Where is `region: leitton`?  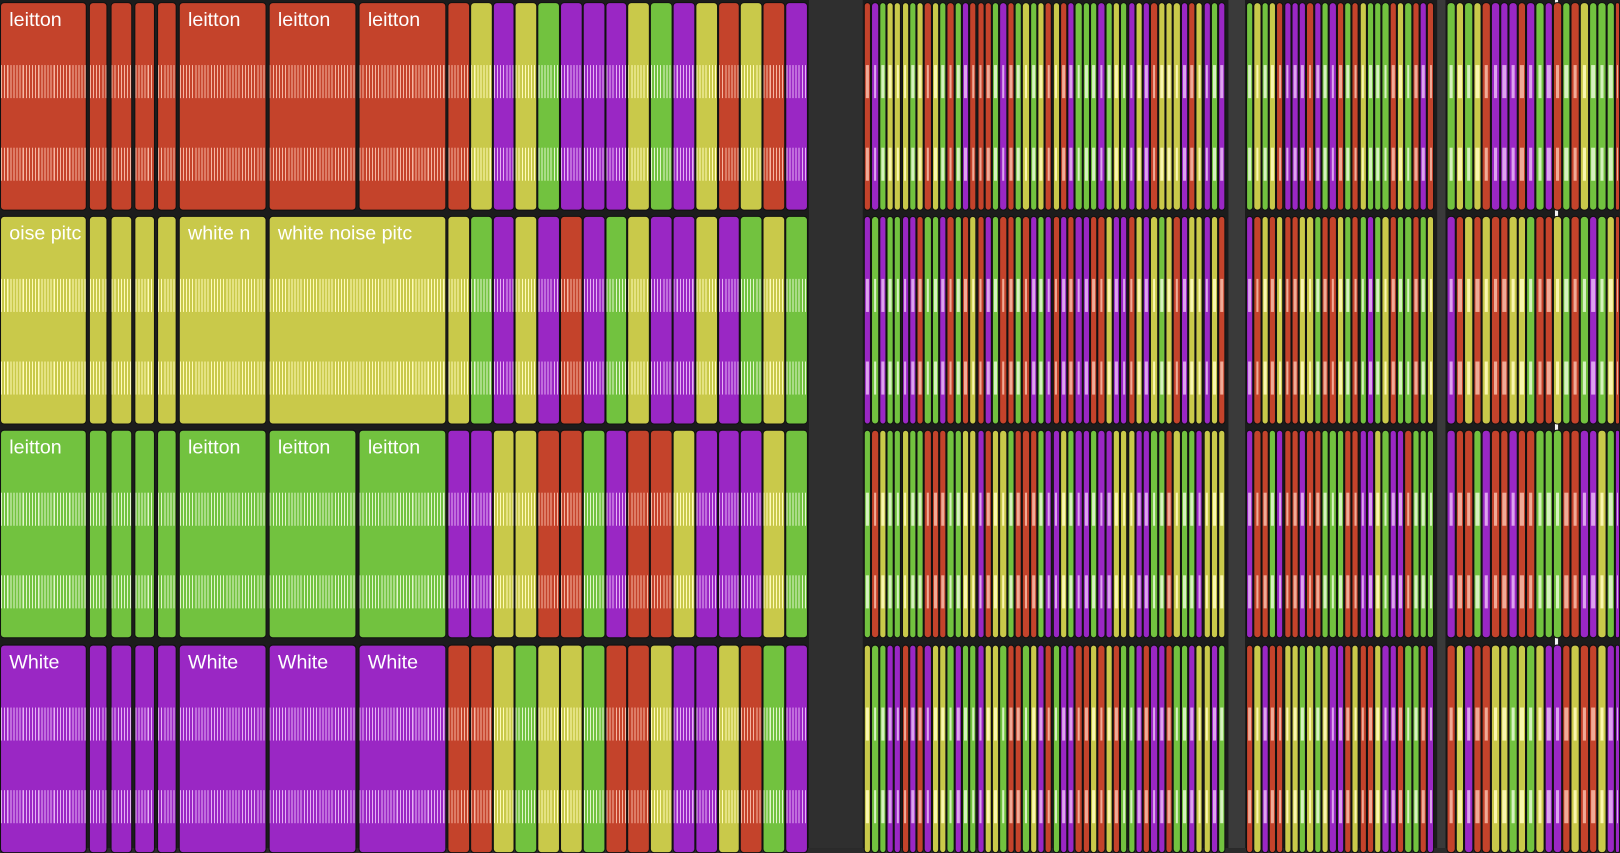 region: leitton is located at coordinates (43, 534).